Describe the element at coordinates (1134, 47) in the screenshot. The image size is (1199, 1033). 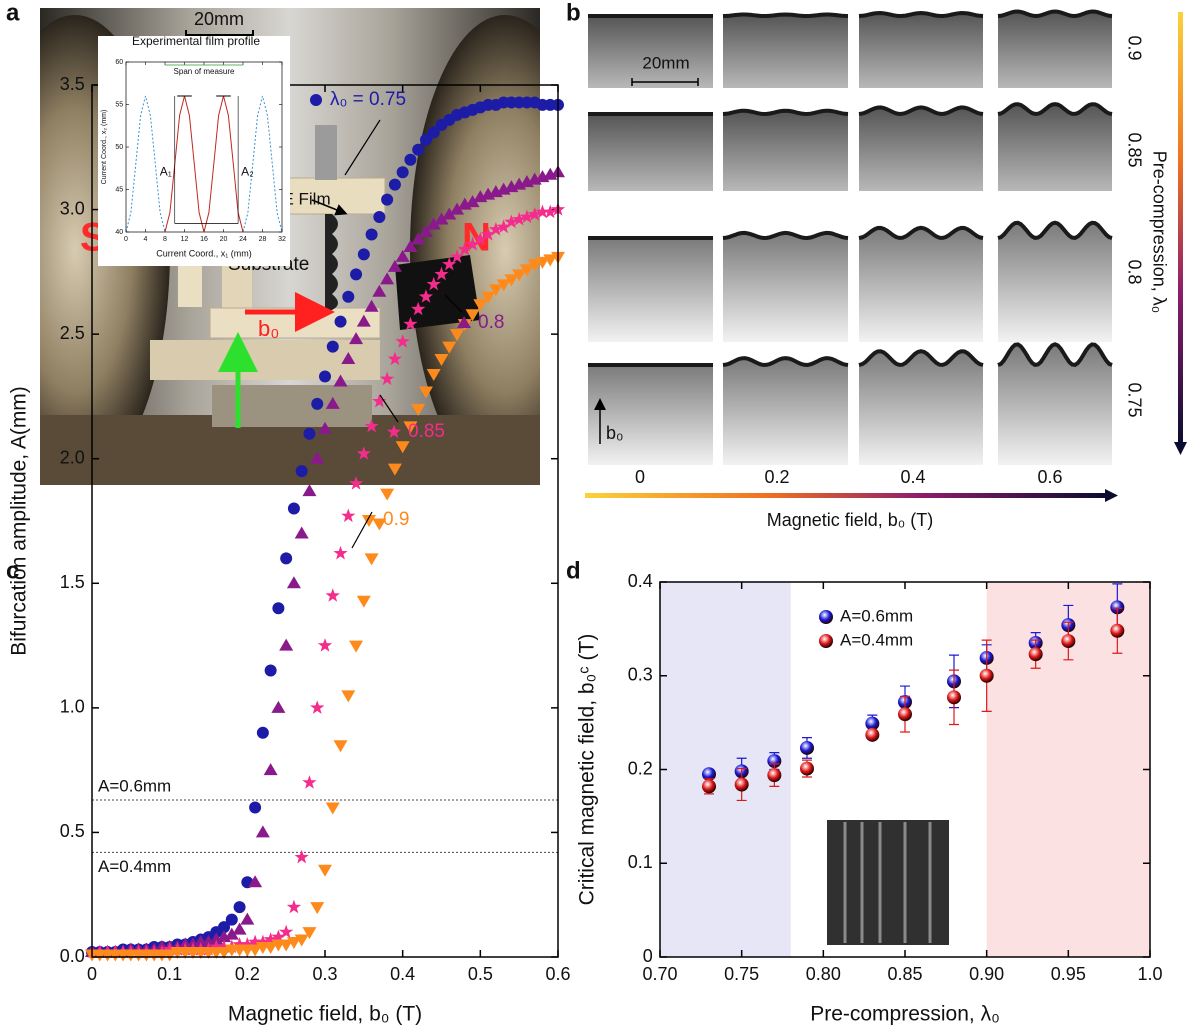
I see `row-label: 0.9` at that location.